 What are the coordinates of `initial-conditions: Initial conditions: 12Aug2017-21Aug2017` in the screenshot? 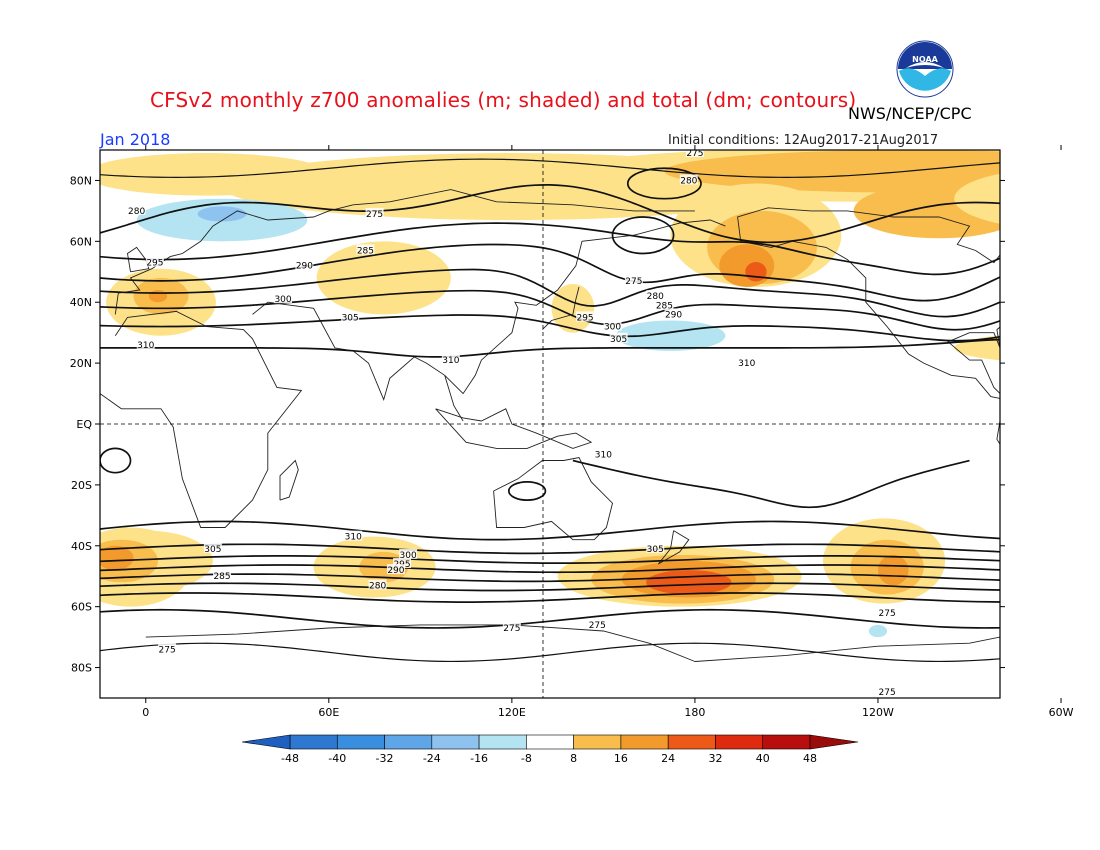 It's located at (803, 140).